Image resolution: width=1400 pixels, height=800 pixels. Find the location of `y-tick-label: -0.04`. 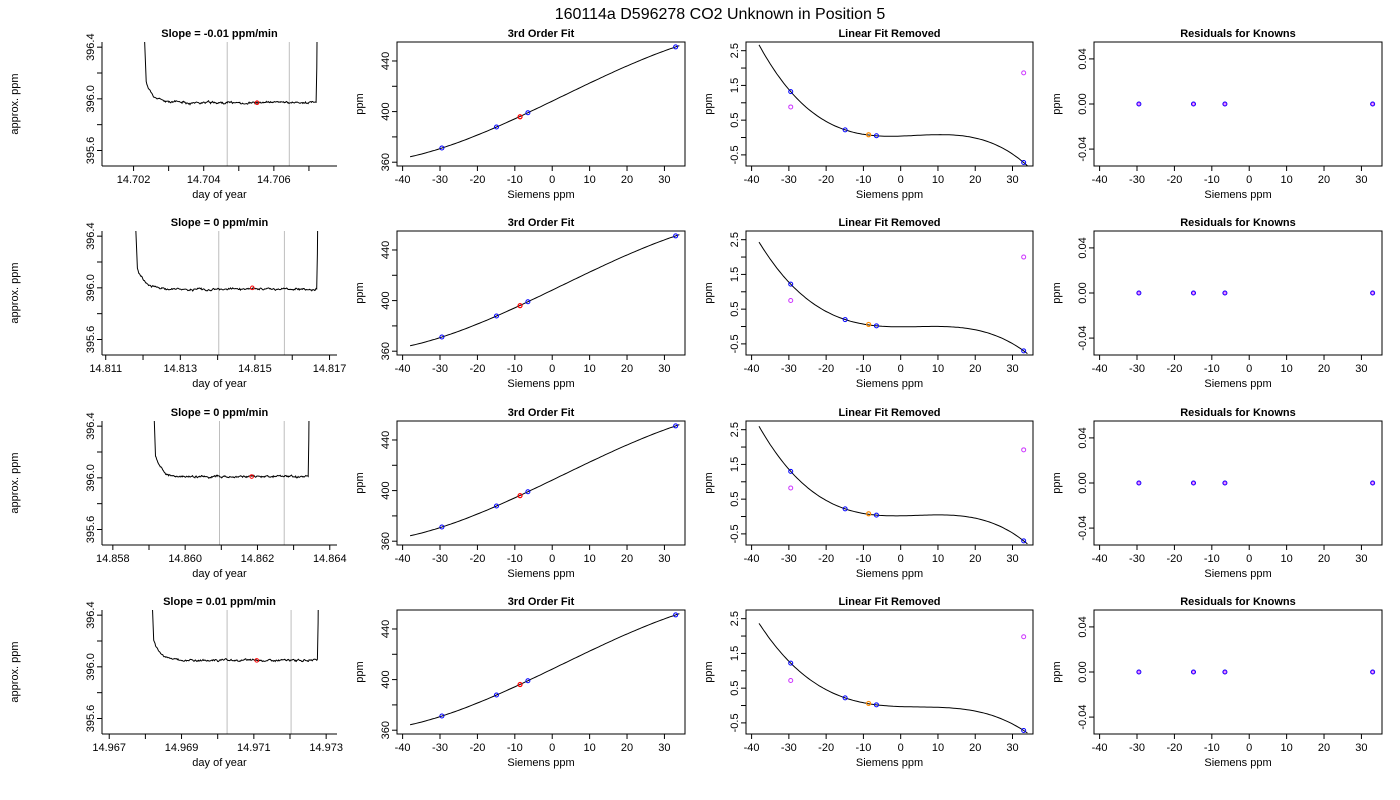

y-tick-label: -0.04 is located at coordinates (1083, 149).